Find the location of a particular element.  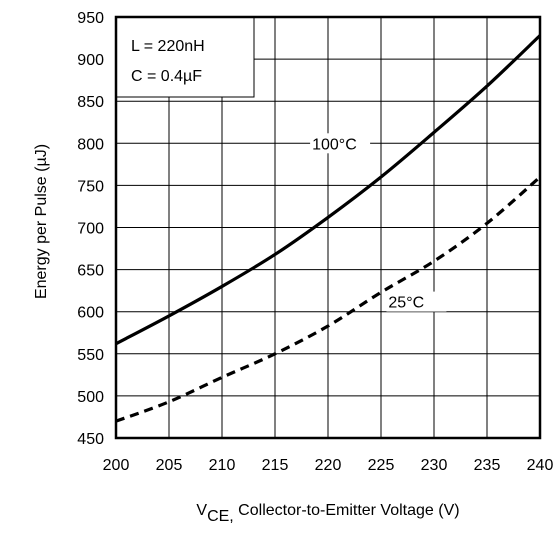

legend-box: L = 220nH C = 0.4µF is located at coordinates (185, 57).